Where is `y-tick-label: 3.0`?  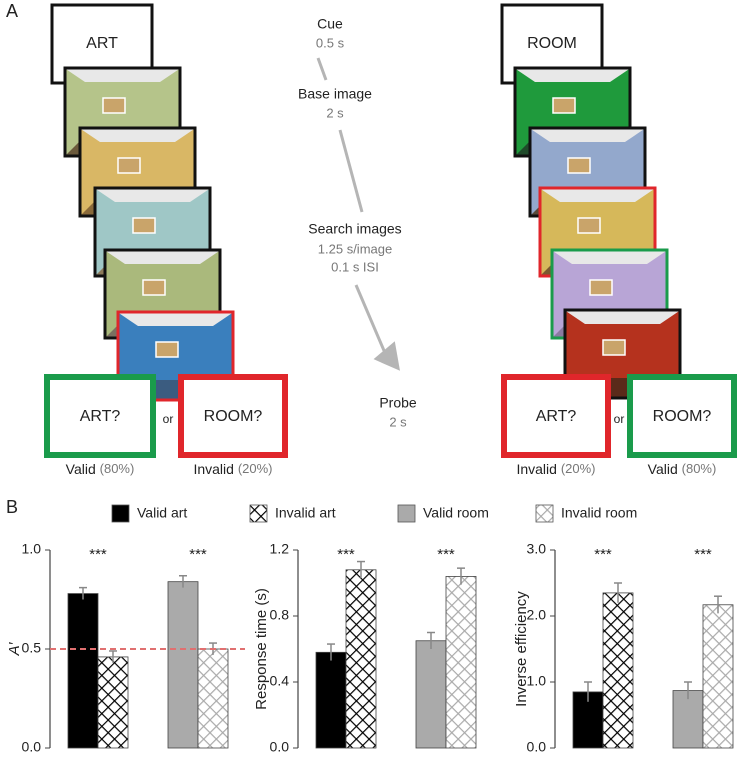
y-tick-label: 3.0 is located at coordinates (537, 549).